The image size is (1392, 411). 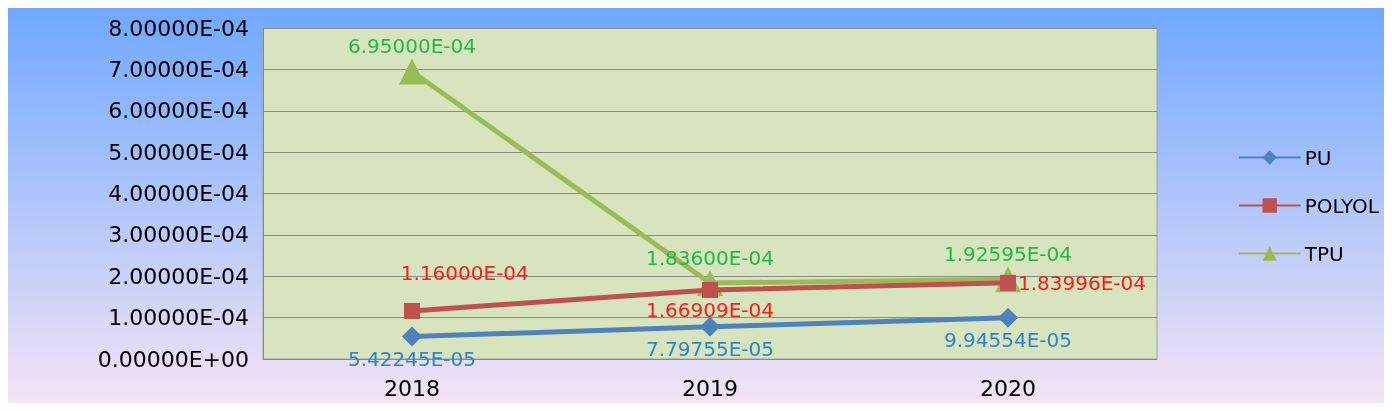 What do you see at coordinates (1342, 205) in the screenshot?
I see `legend-label: POLYOL` at bounding box center [1342, 205].